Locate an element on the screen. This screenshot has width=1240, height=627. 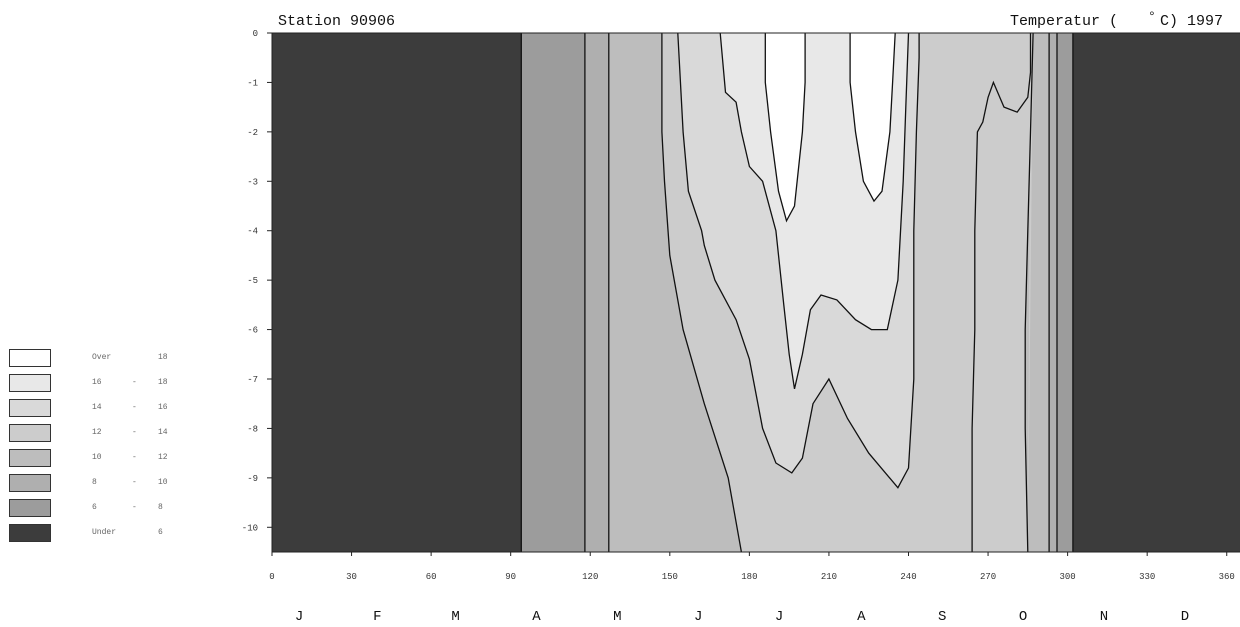
x-tick-label-7: 210 is located at coordinates (829, 577).